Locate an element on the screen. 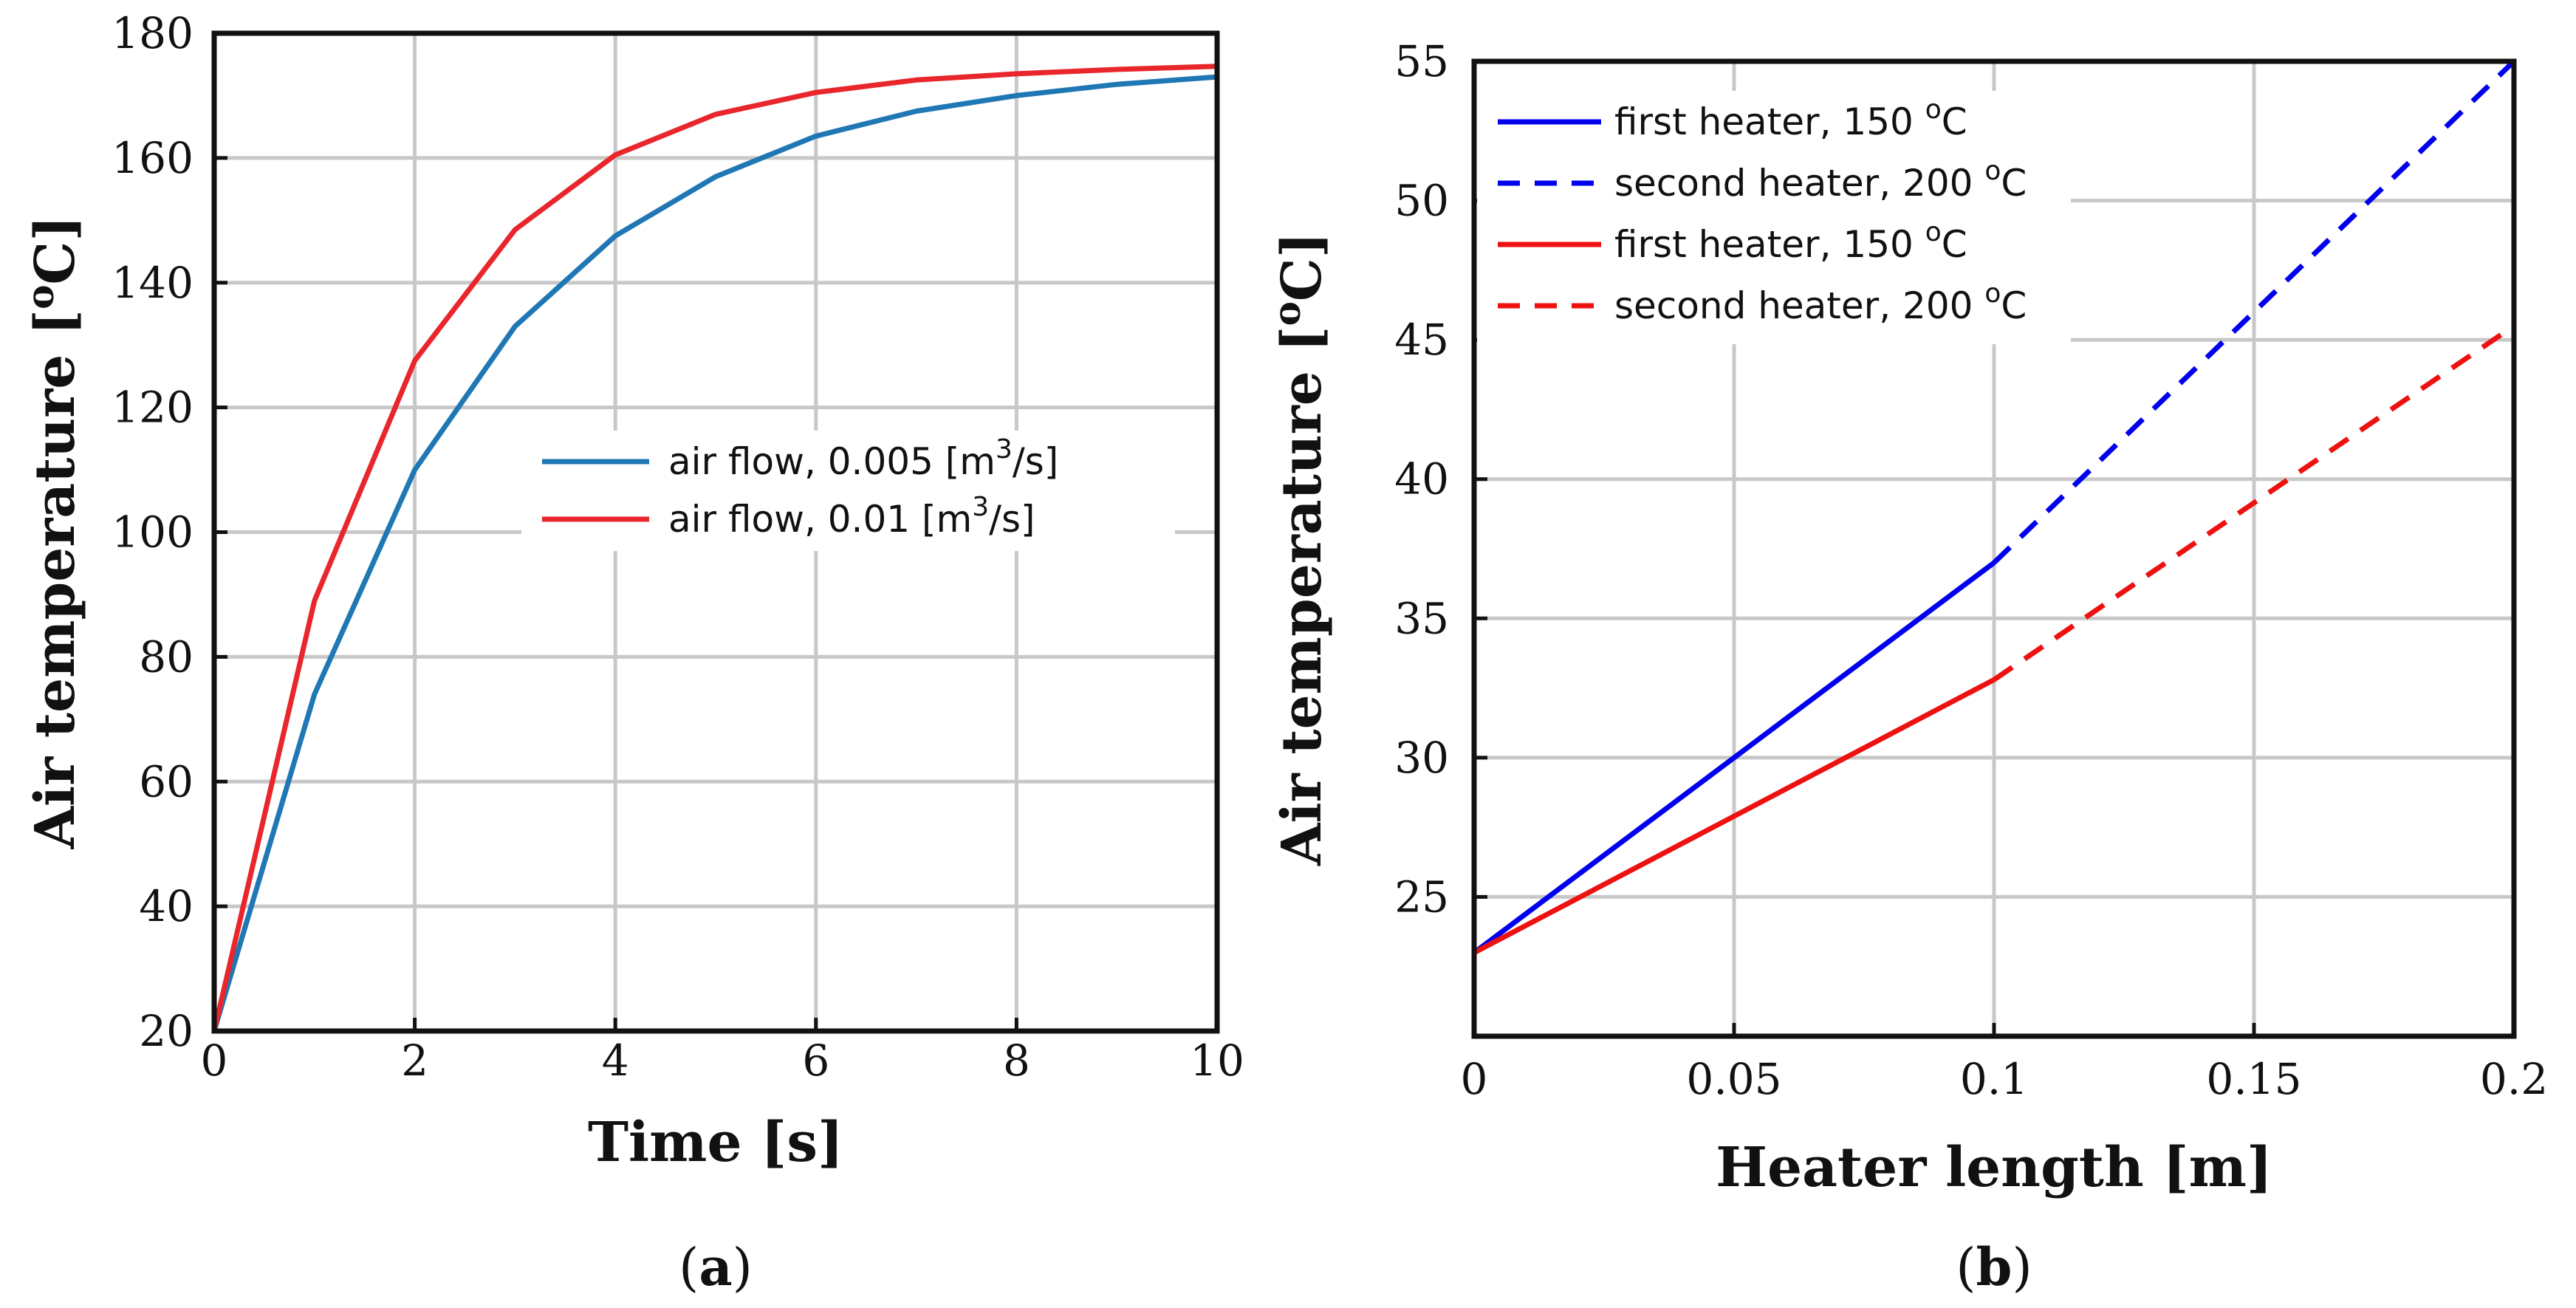 The height and width of the screenshot is (1308, 2576). y-tick-label-1: 30 is located at coordinates (1421, 758).